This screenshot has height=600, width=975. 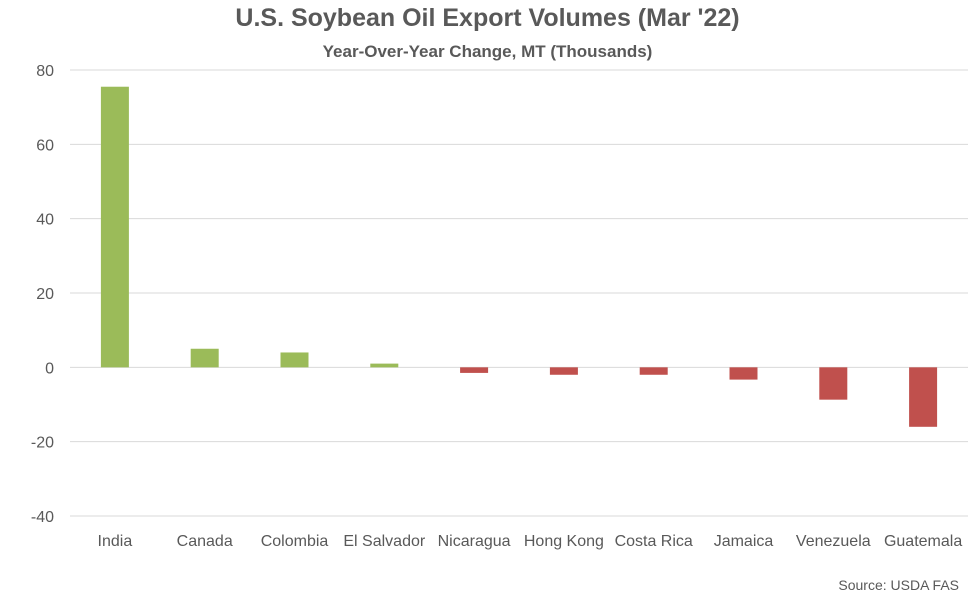 What do you see at coordinates (42, 443) in the screenshot?
I see `y-tick-label: -20` at bounding box center [42, 443].